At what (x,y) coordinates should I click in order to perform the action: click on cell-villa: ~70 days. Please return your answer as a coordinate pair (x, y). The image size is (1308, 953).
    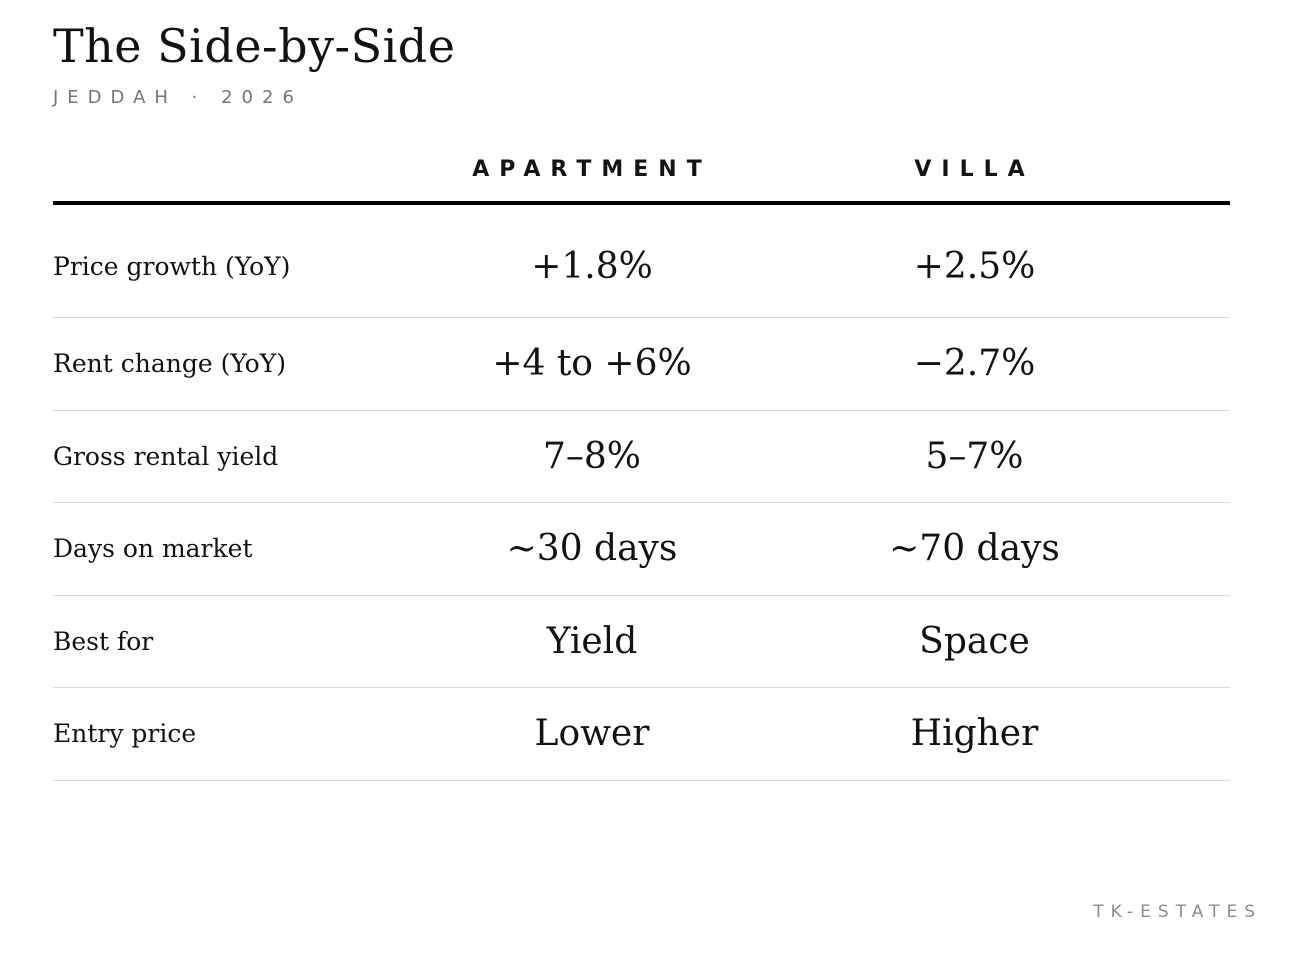
    Looking at the image, I should click on (974, 549).